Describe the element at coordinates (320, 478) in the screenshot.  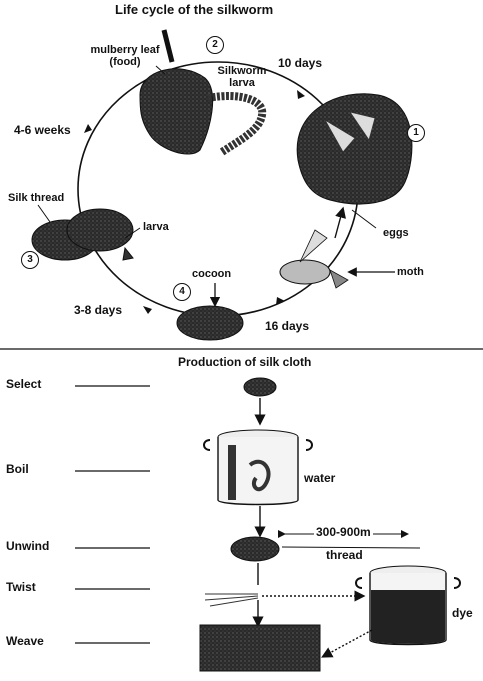
I see `water-label: water` at that location.